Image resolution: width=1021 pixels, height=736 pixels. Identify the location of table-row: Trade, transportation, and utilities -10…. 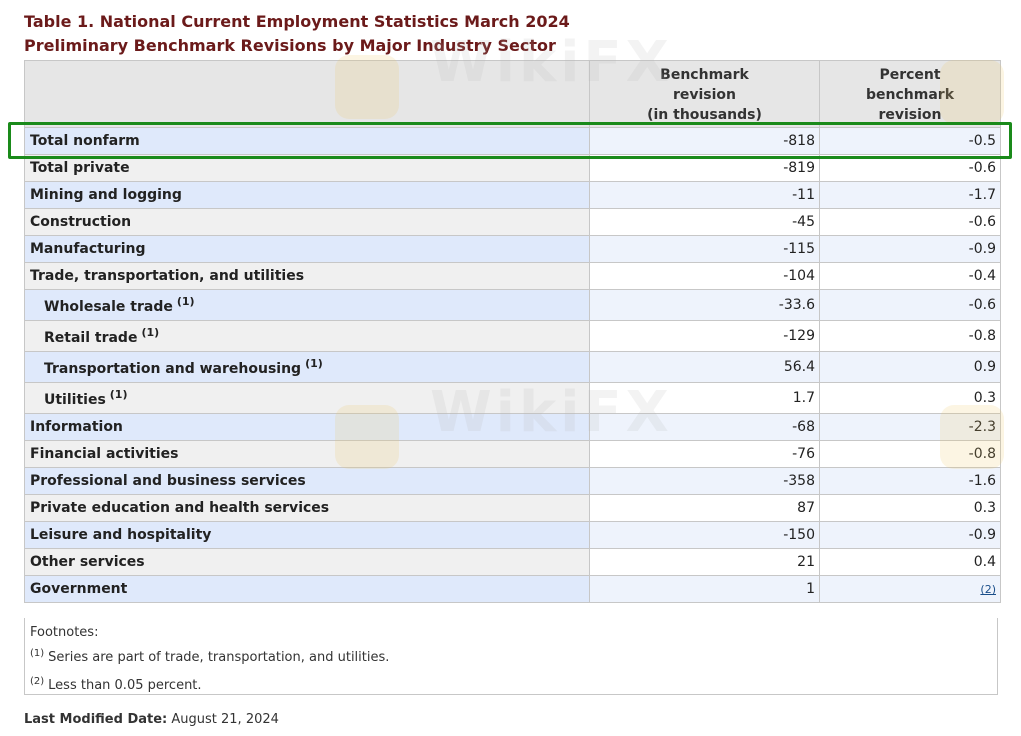
(512, 276).